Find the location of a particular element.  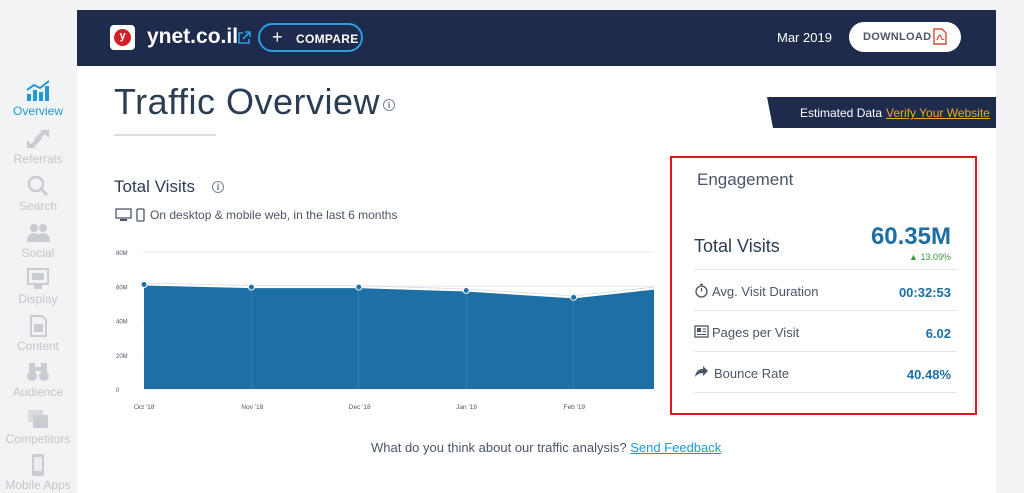

engagement-total-visits: Total Visits 60.35M ▲ 13.09% is located at coordinates (825, 242).